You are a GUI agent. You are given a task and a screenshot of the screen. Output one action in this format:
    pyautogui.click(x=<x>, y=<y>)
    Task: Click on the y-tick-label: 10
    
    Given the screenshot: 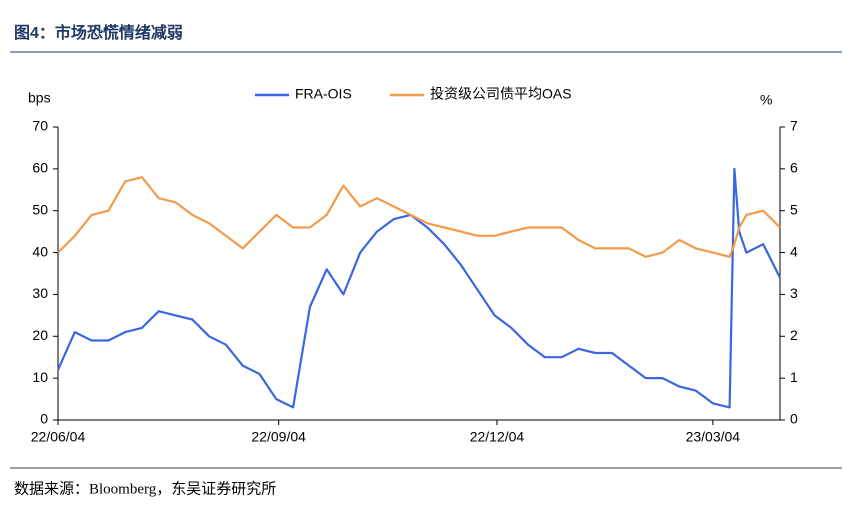 What is the action you would take?
    pyautogui.click(x=40, y=377)
    